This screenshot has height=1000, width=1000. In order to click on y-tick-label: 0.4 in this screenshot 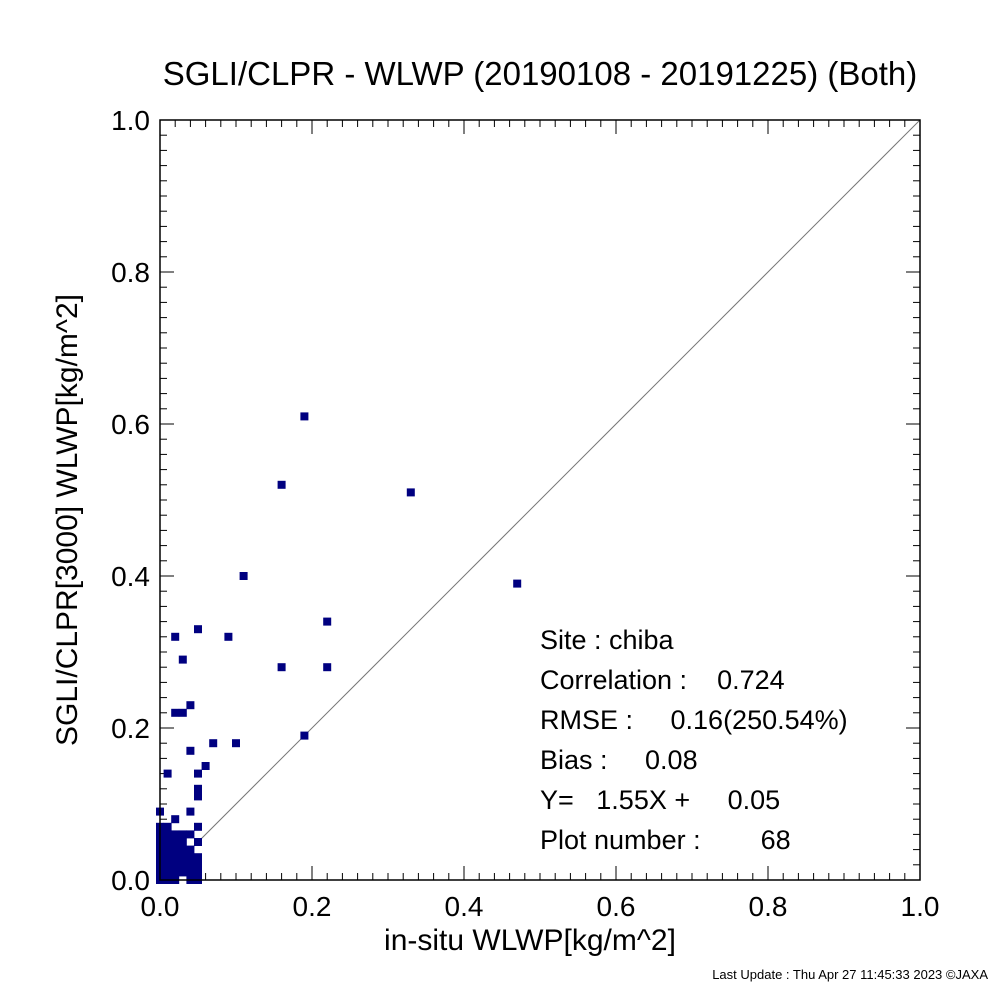, I will do `click(130, 576)`.